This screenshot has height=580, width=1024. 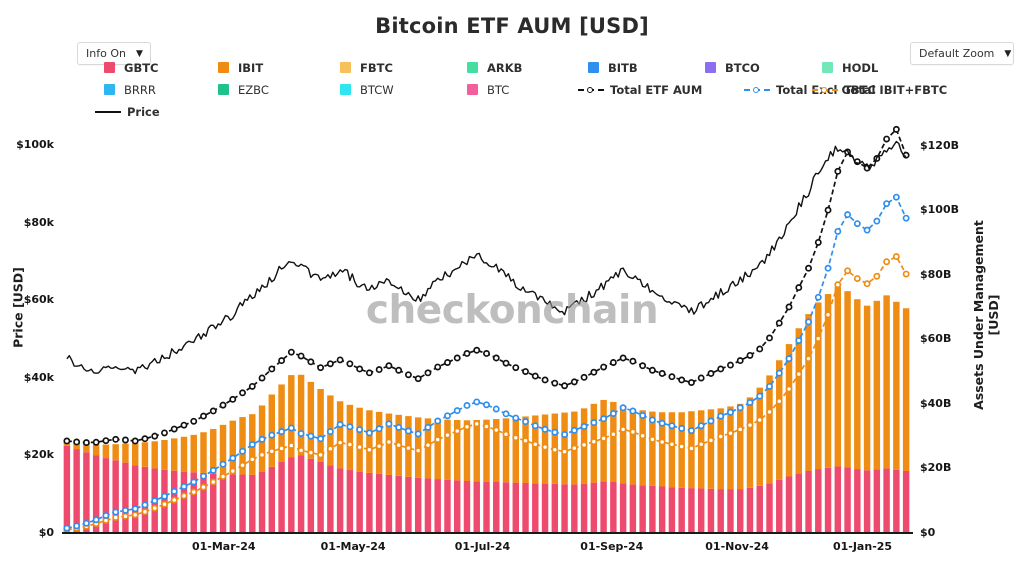 I want to click on legend-item-total-etf-aum: Total ETF AUM, so click(x=640, y=89).